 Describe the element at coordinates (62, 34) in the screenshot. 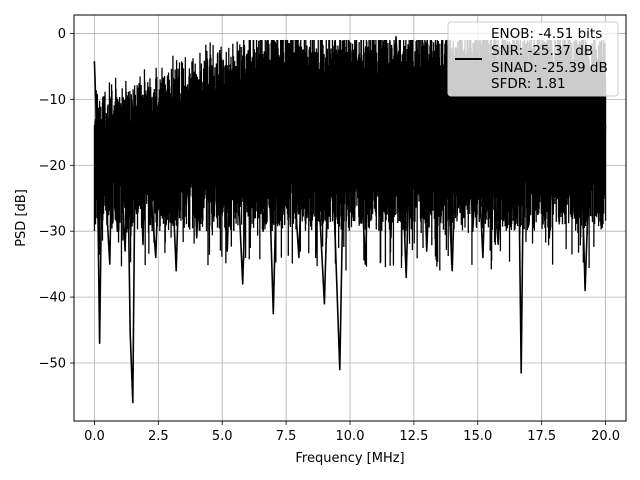

I see `y-tick-label: 0` at that location.